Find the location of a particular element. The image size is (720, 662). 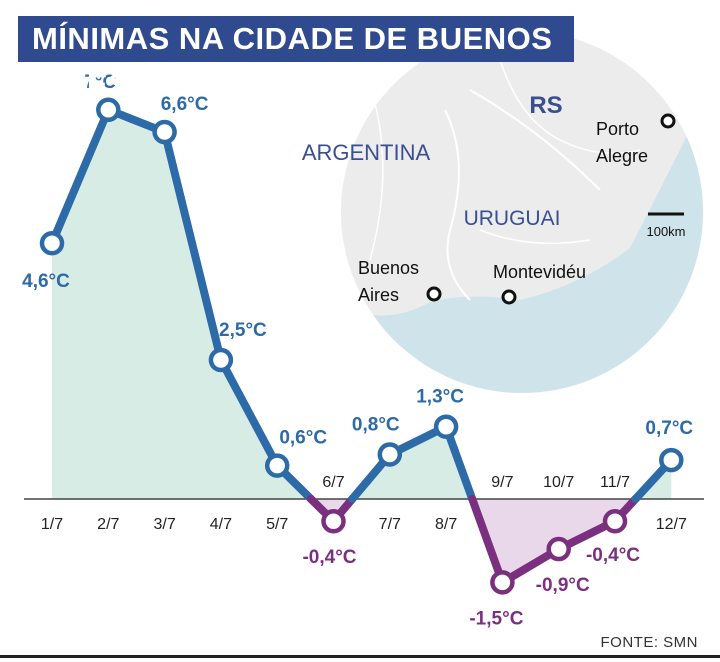

map-label-montevideu: Montevidéu is located at coordinates (539, 272).